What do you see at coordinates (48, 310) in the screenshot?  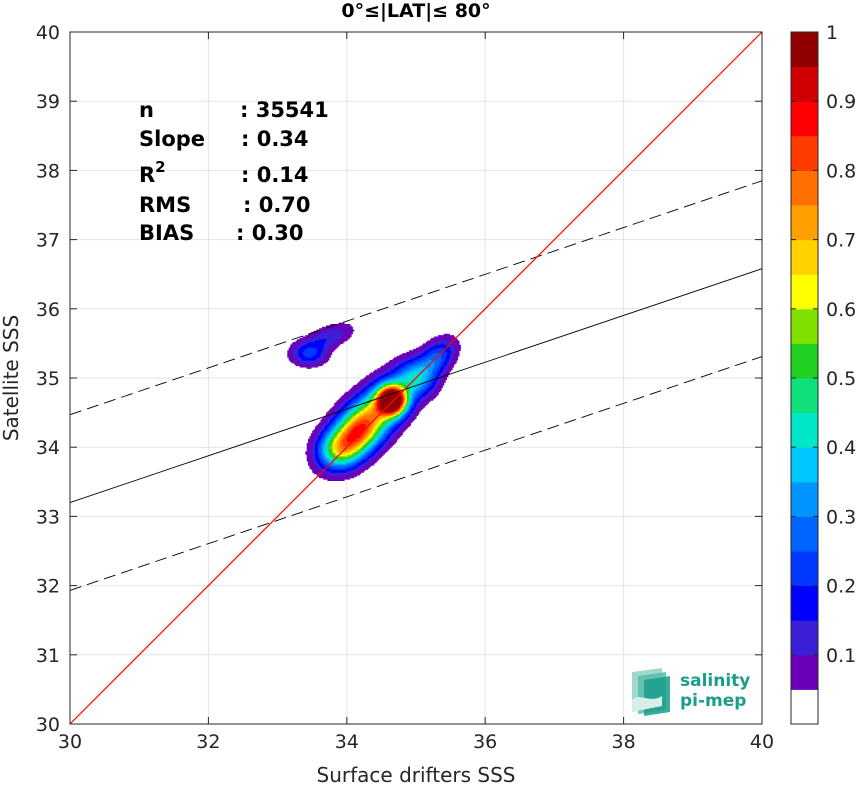 I see `y-tick-label-6: 36` at bounding box center [48, 310].